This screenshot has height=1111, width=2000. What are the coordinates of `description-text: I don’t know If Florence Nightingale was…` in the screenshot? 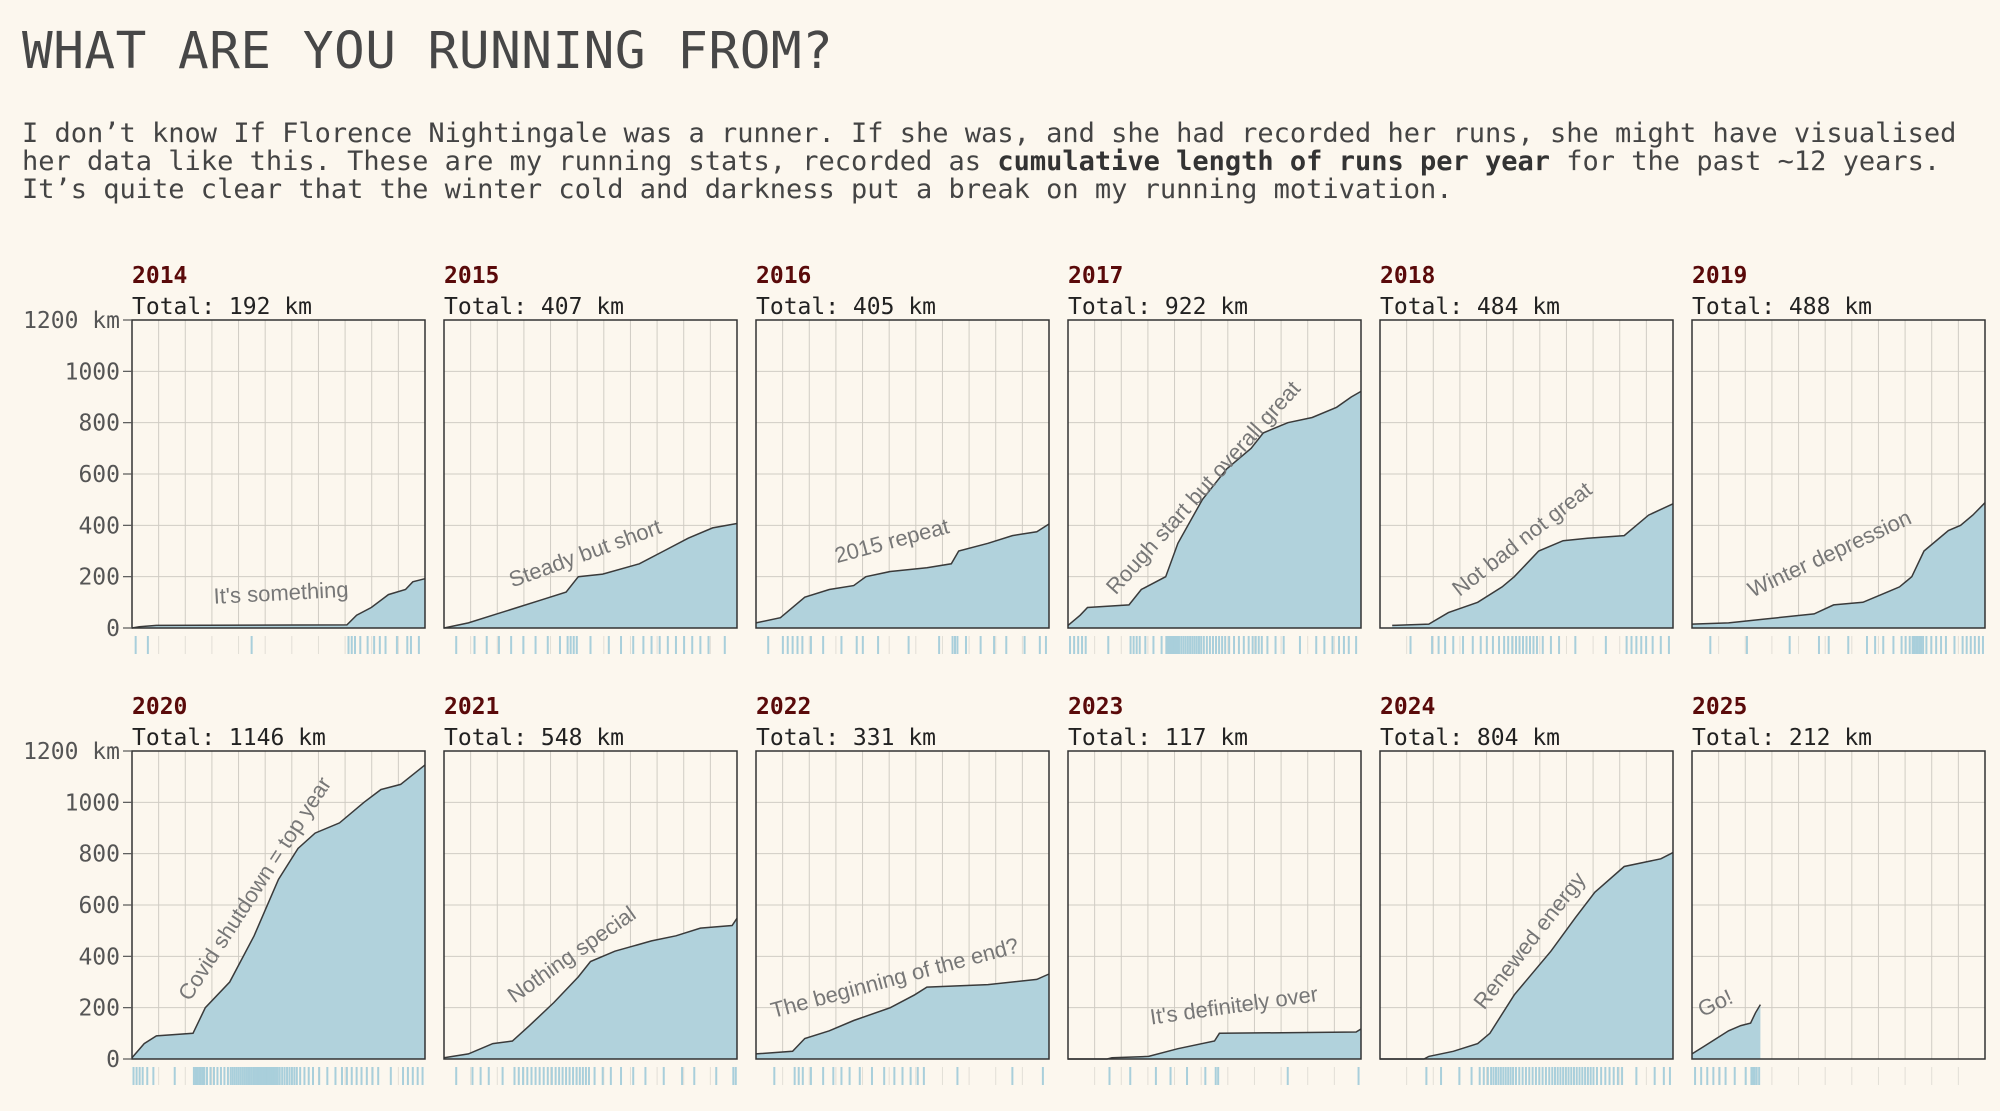 It's located at (989, 147).